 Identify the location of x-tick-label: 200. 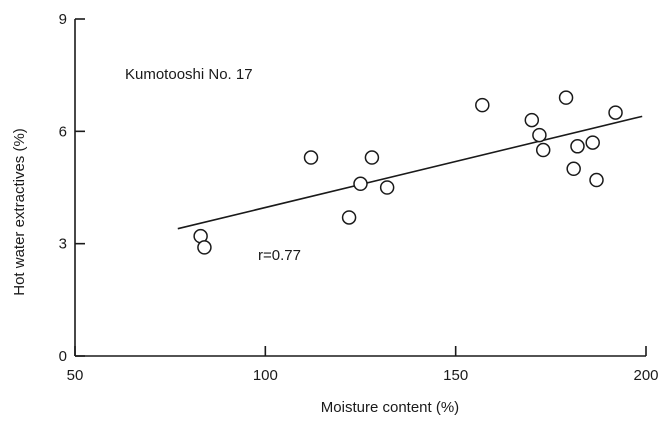
(645, 375).